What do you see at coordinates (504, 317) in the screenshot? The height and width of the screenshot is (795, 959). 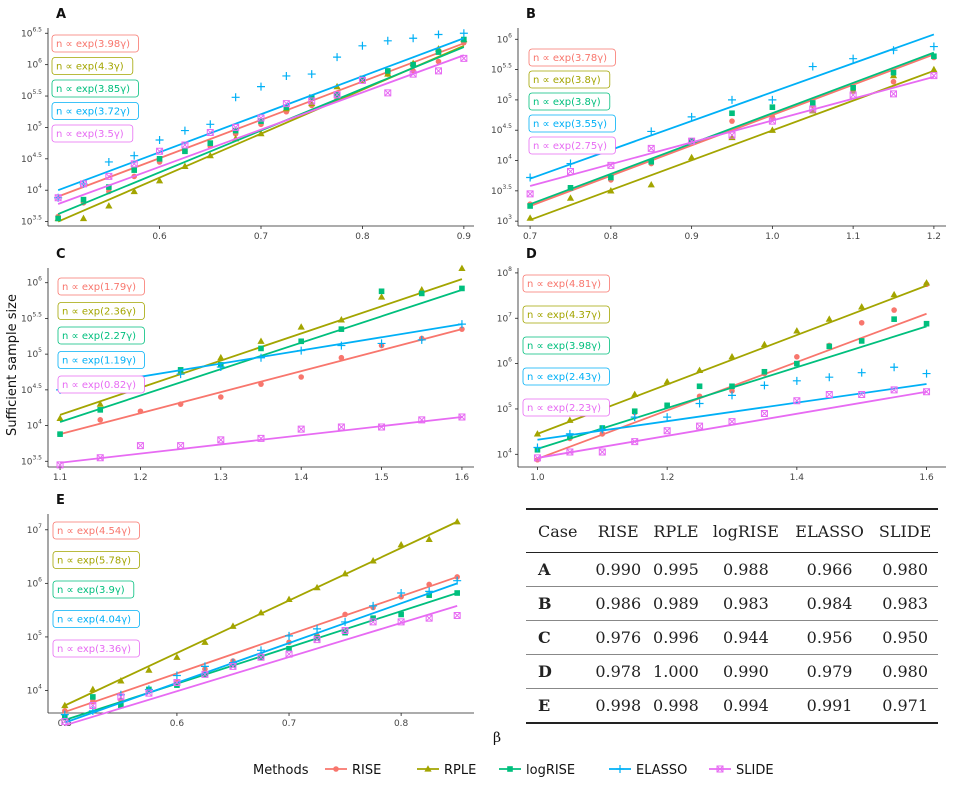 I see `y-tick-label: 10⁷` at bounding box center [504, 317].